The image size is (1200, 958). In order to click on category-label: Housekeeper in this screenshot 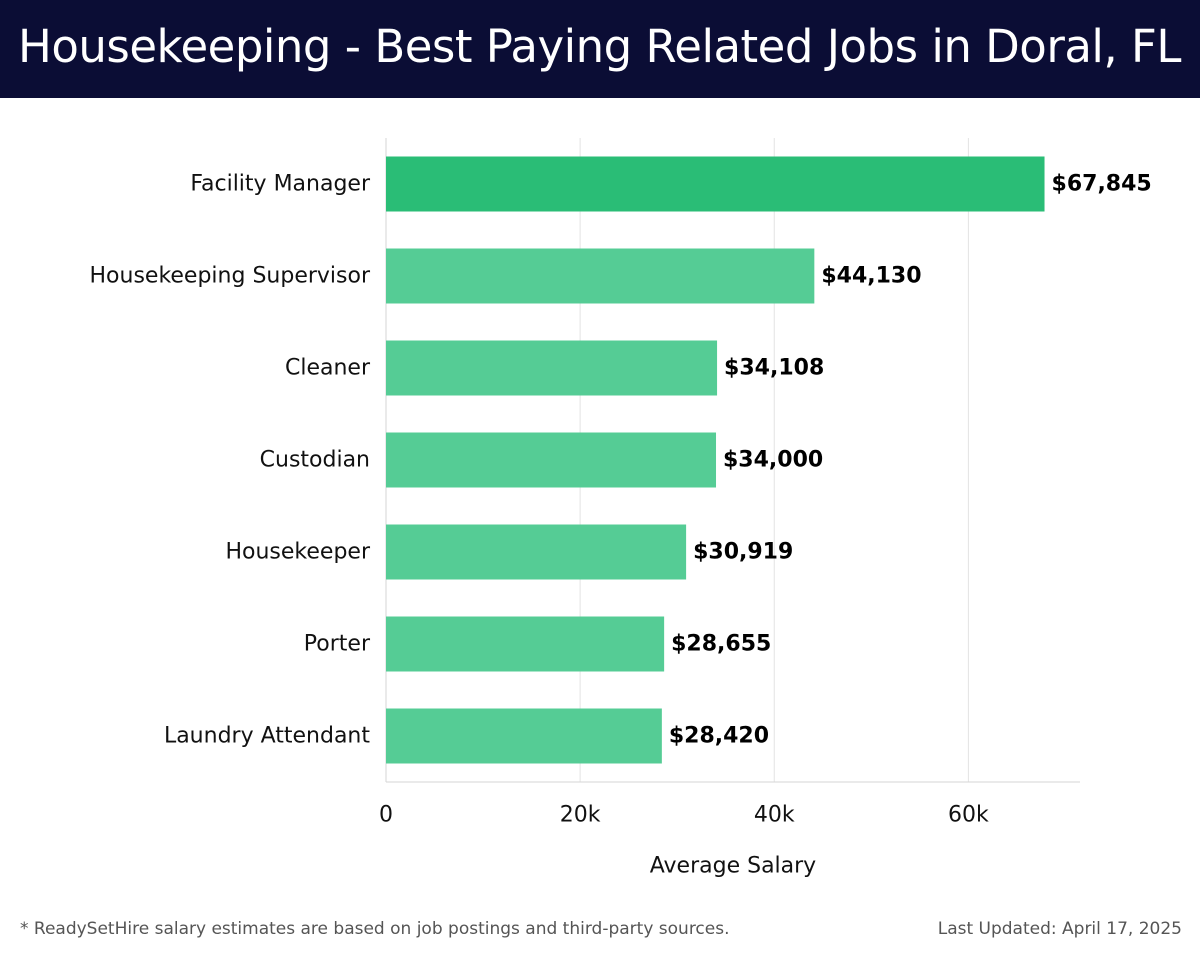, I will do `click(297, 552)`.